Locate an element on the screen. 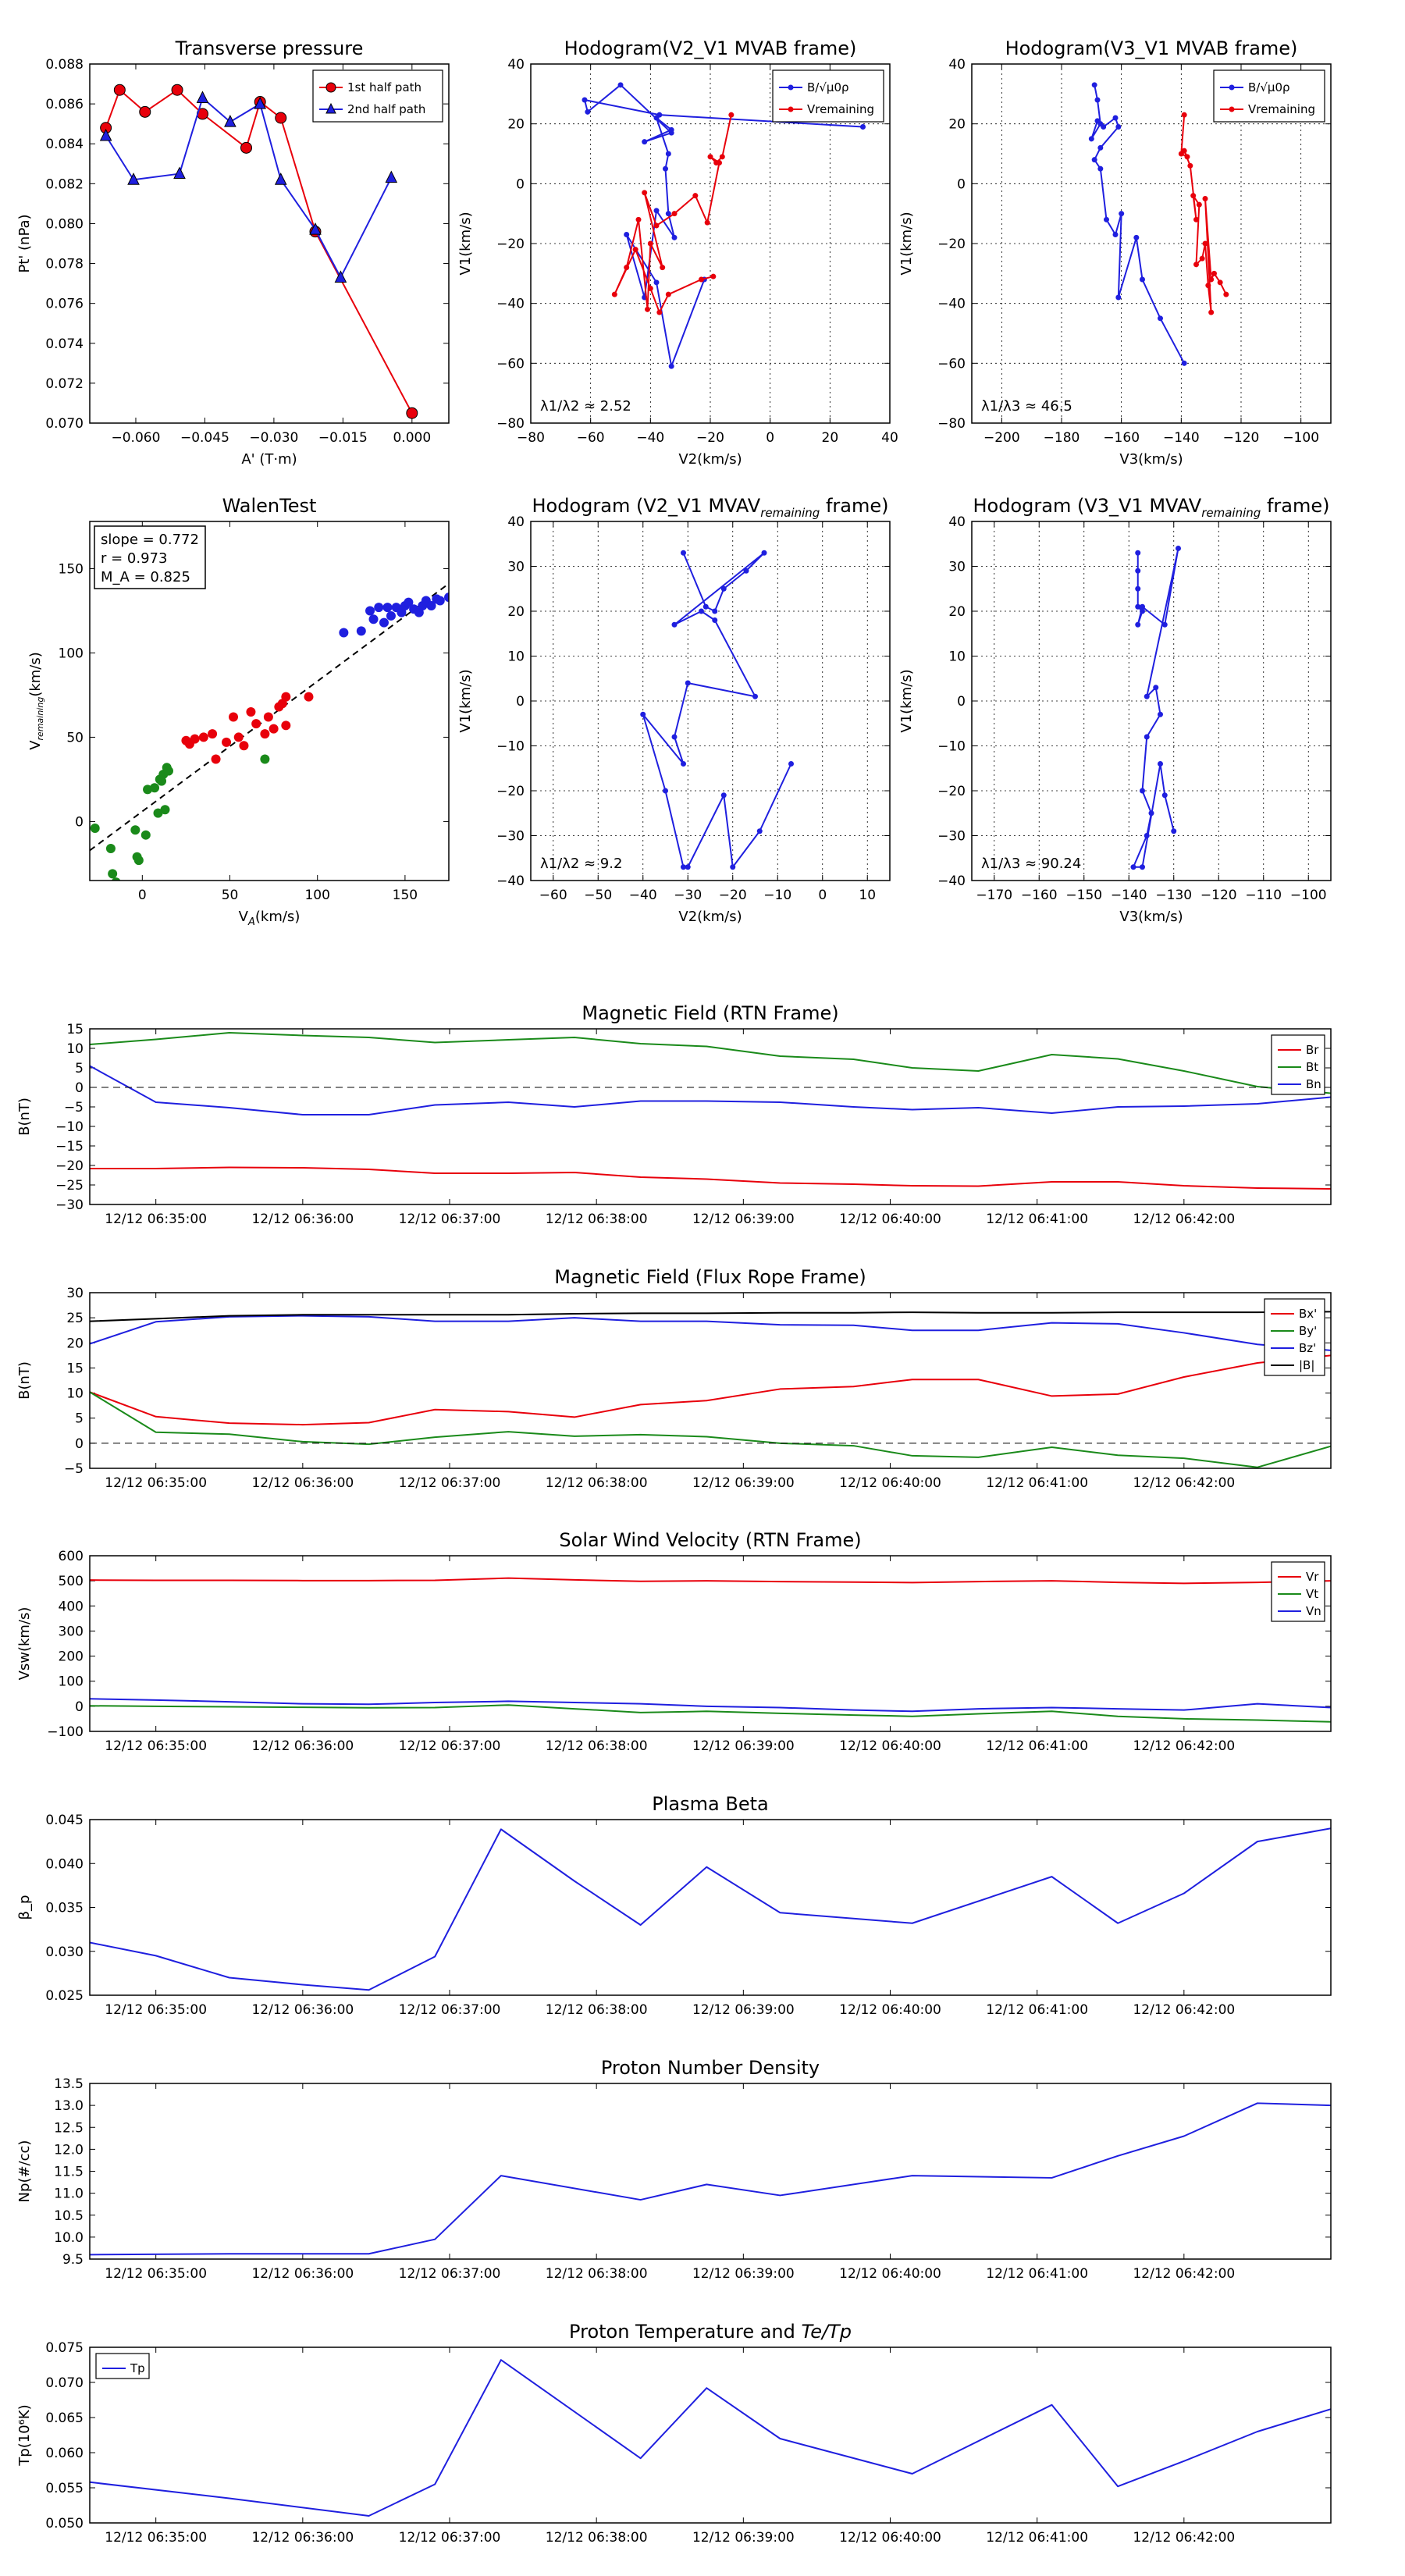 This screenshot has height=2576, width=1405. x-axis-label: V3(km/s) is located at coordinates (1151, 459).